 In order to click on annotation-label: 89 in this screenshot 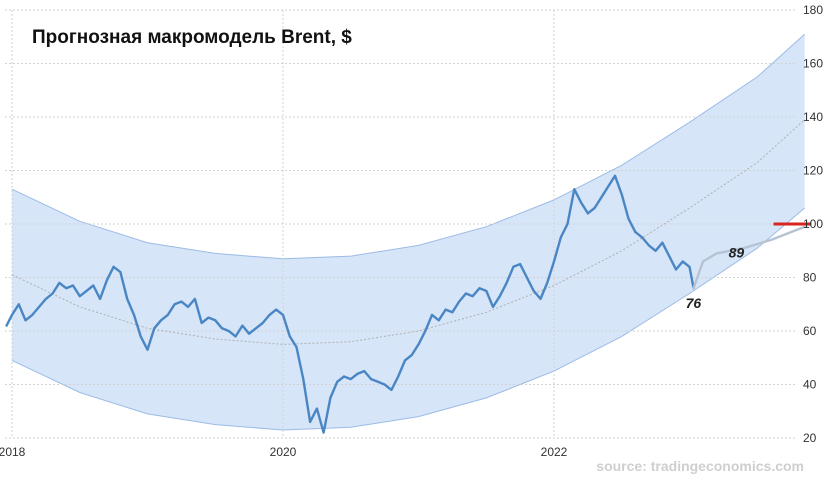, I will do `click(737, 252)`.